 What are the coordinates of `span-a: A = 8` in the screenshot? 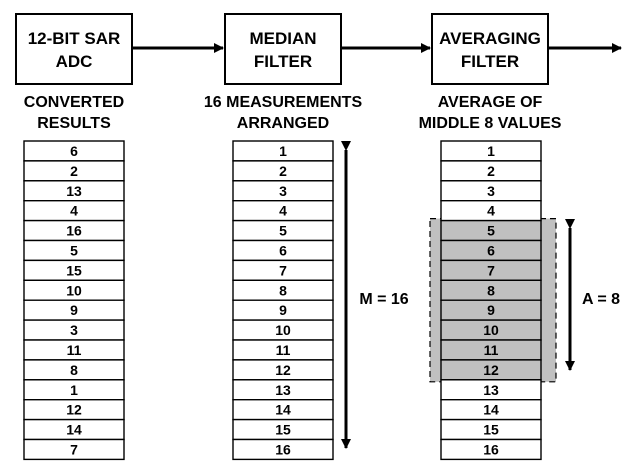 It's located at (595, 295).